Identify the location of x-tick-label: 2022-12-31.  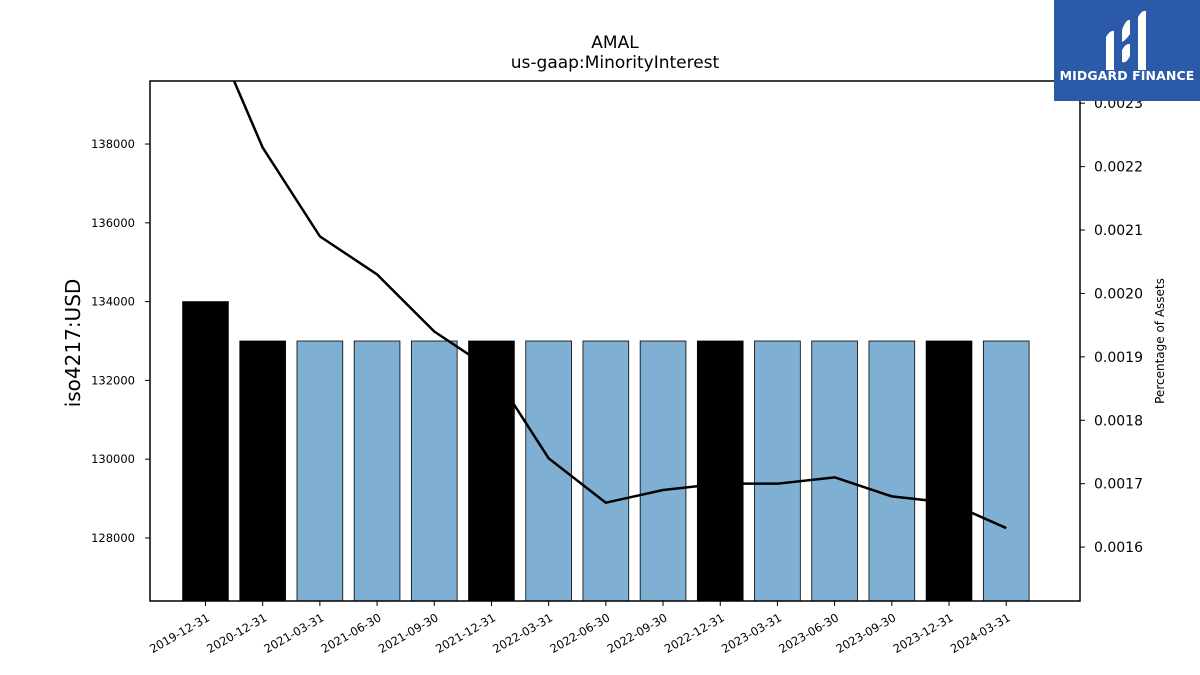
(694, 633).